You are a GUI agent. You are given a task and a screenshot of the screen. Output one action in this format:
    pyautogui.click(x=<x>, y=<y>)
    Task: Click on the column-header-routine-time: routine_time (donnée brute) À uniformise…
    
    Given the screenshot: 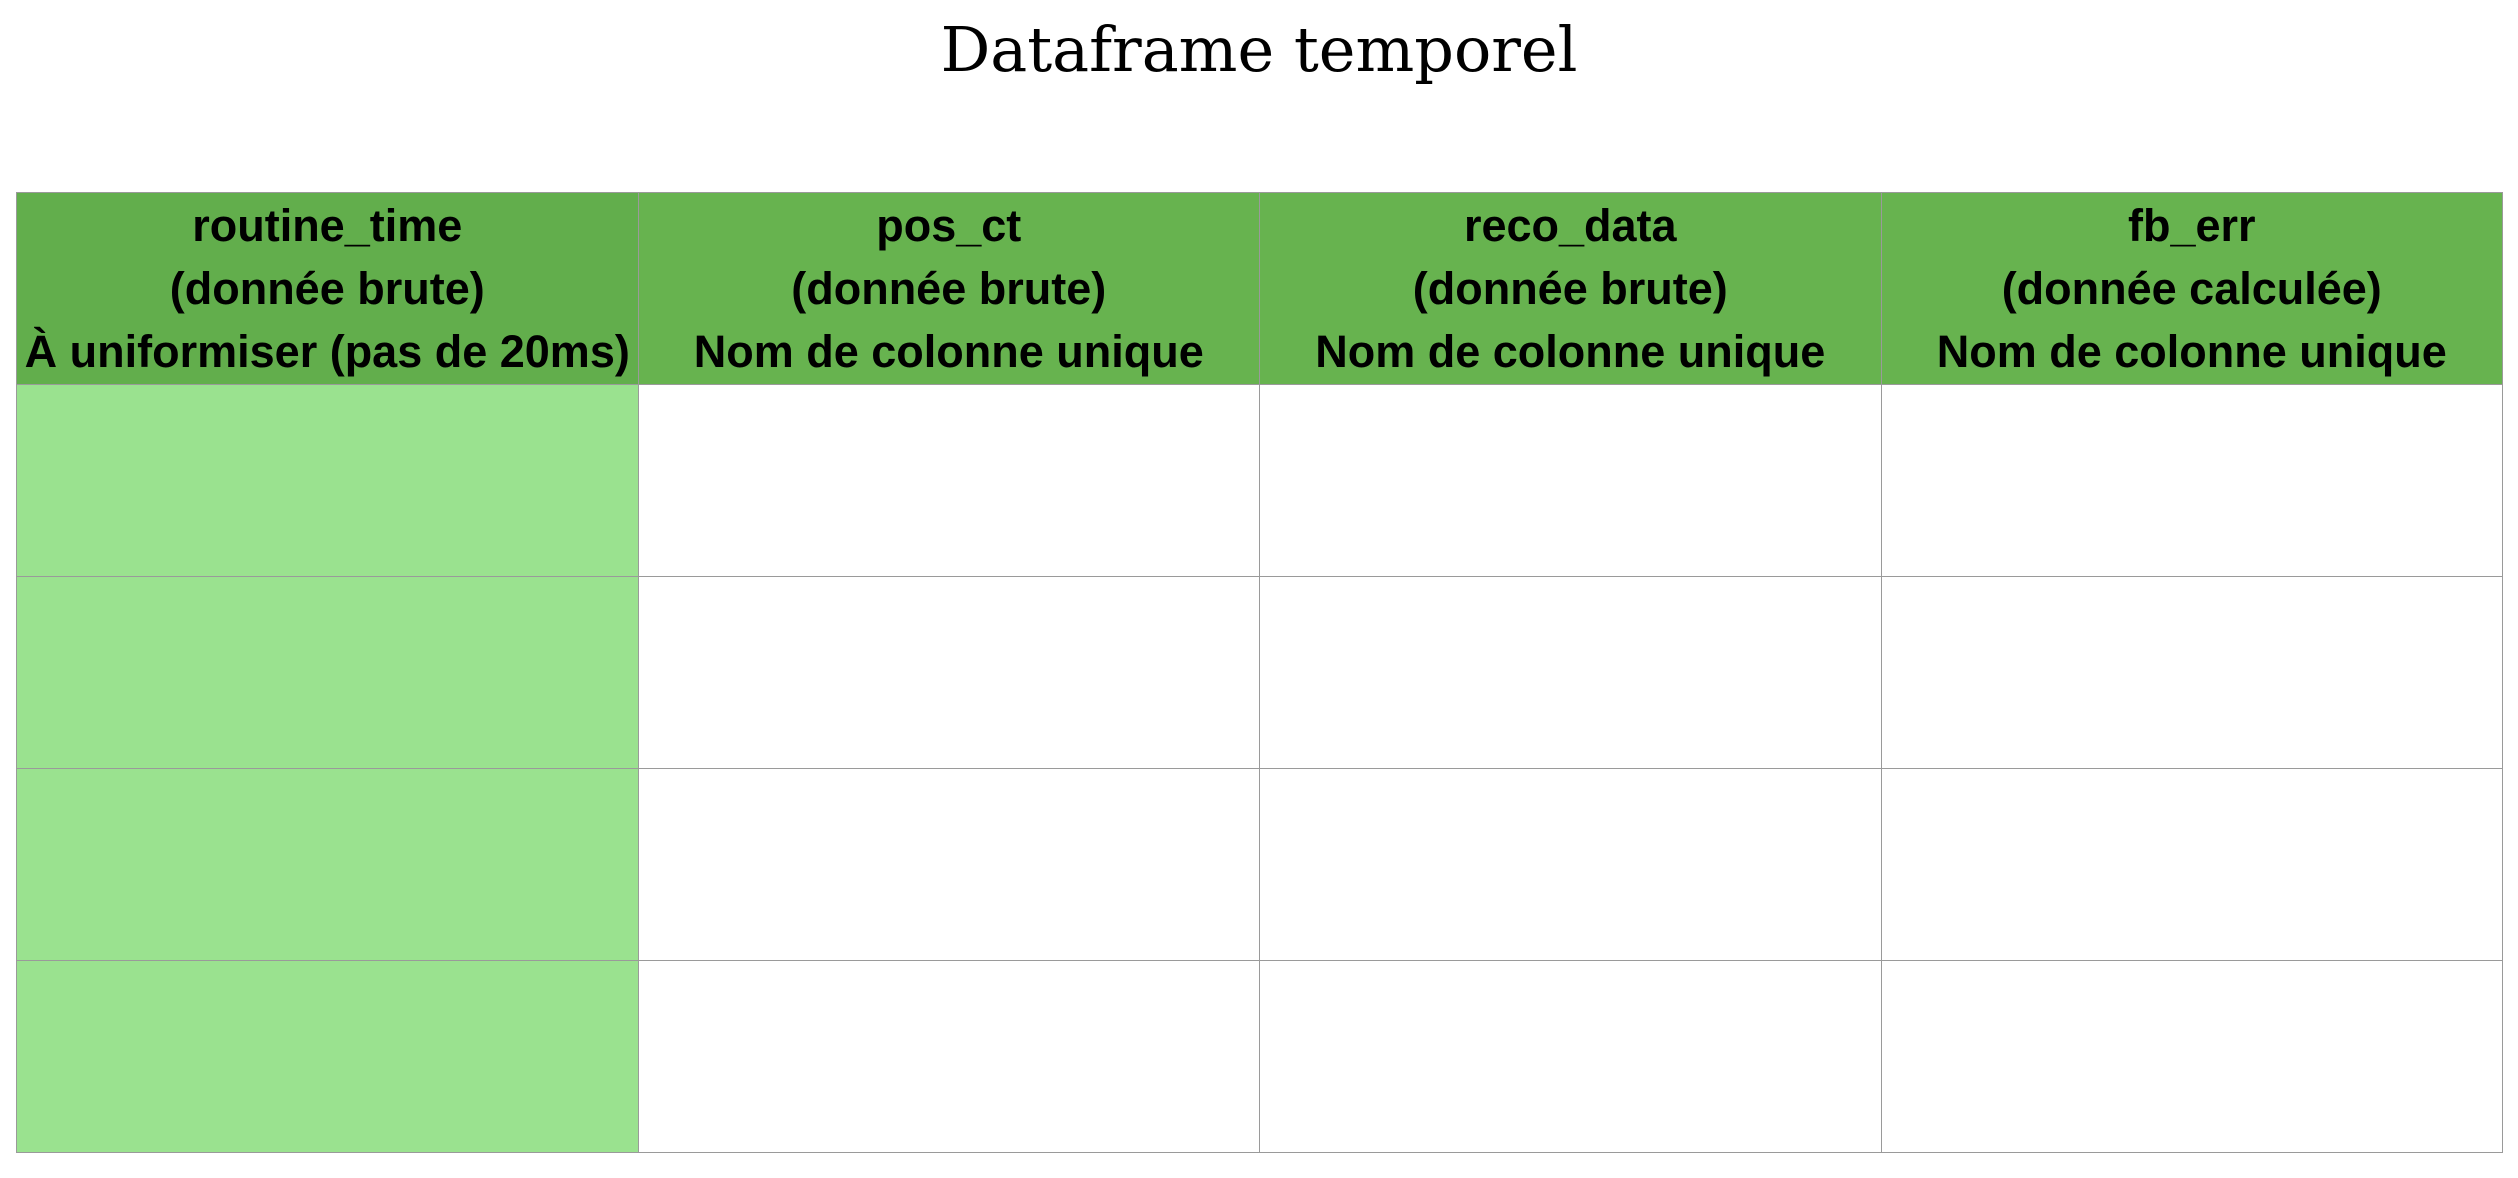 What is the action you would take?
    pyautogui.click(x=327, y=288)
    